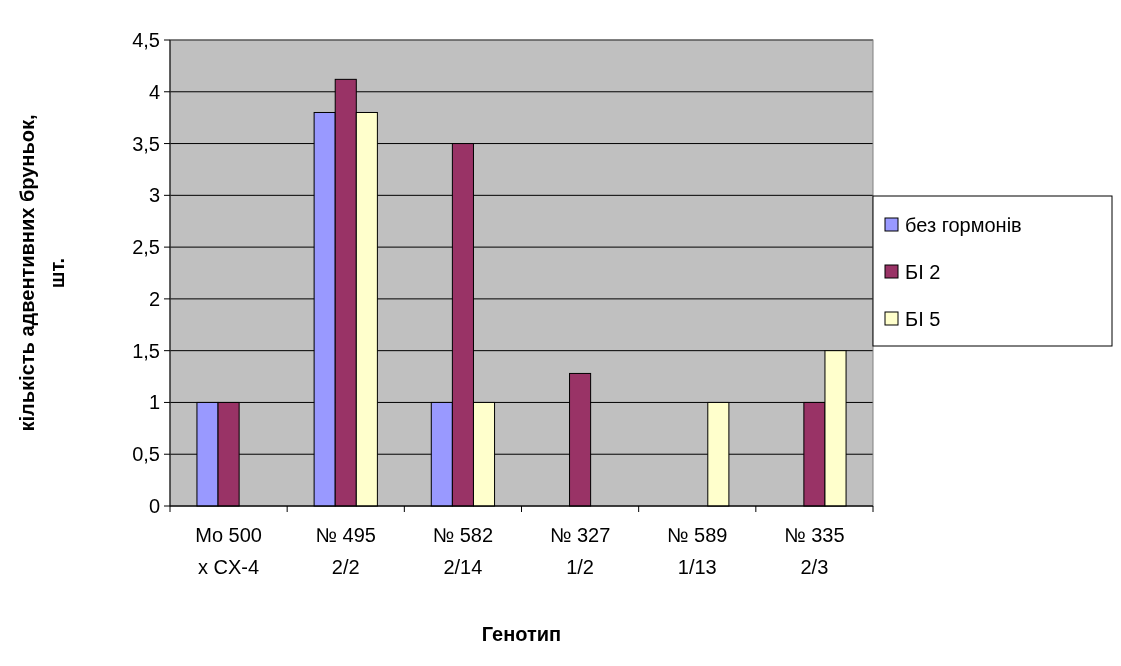 Image resolution: width=1121 pixels, height=666 pixels. I want to click on y-tick-label: 0, so click(154, 506).